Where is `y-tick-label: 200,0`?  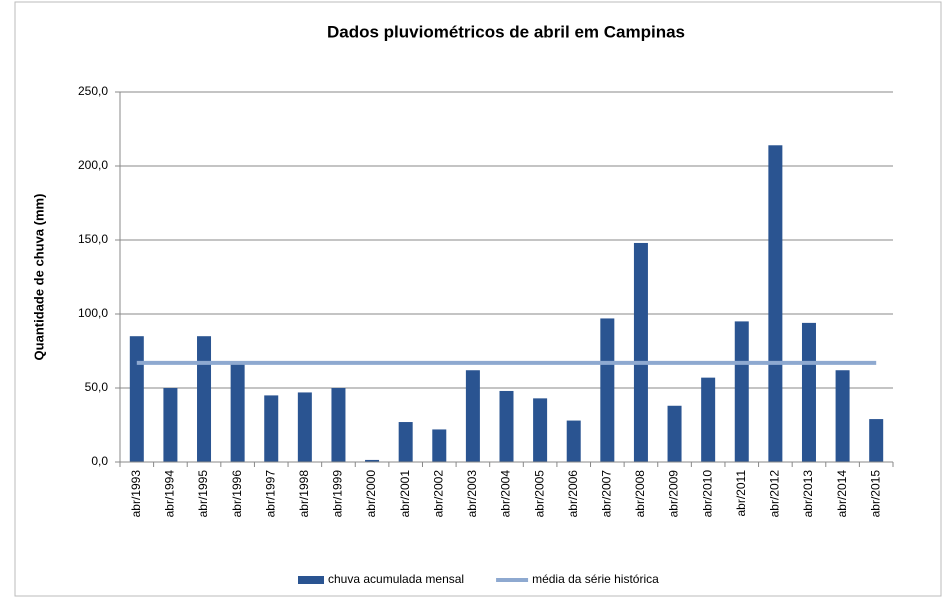 y-tick-label: 200,0 is located at coordinates (93, 165).